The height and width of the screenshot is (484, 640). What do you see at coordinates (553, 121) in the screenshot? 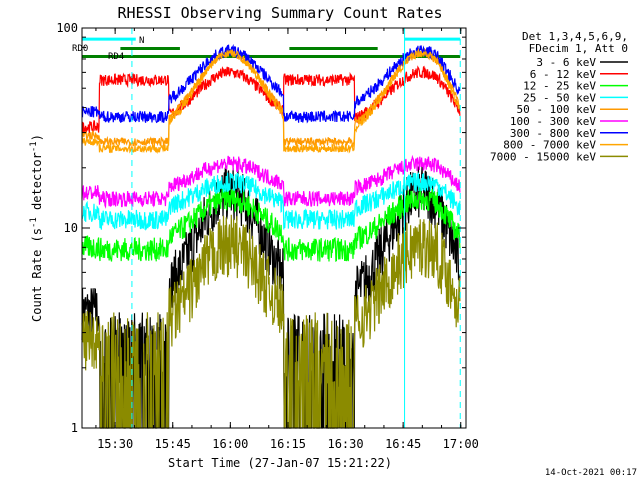
I see `legend-label-100-300-kev: 100 - 300 keV` at bounding box center [553, 121].